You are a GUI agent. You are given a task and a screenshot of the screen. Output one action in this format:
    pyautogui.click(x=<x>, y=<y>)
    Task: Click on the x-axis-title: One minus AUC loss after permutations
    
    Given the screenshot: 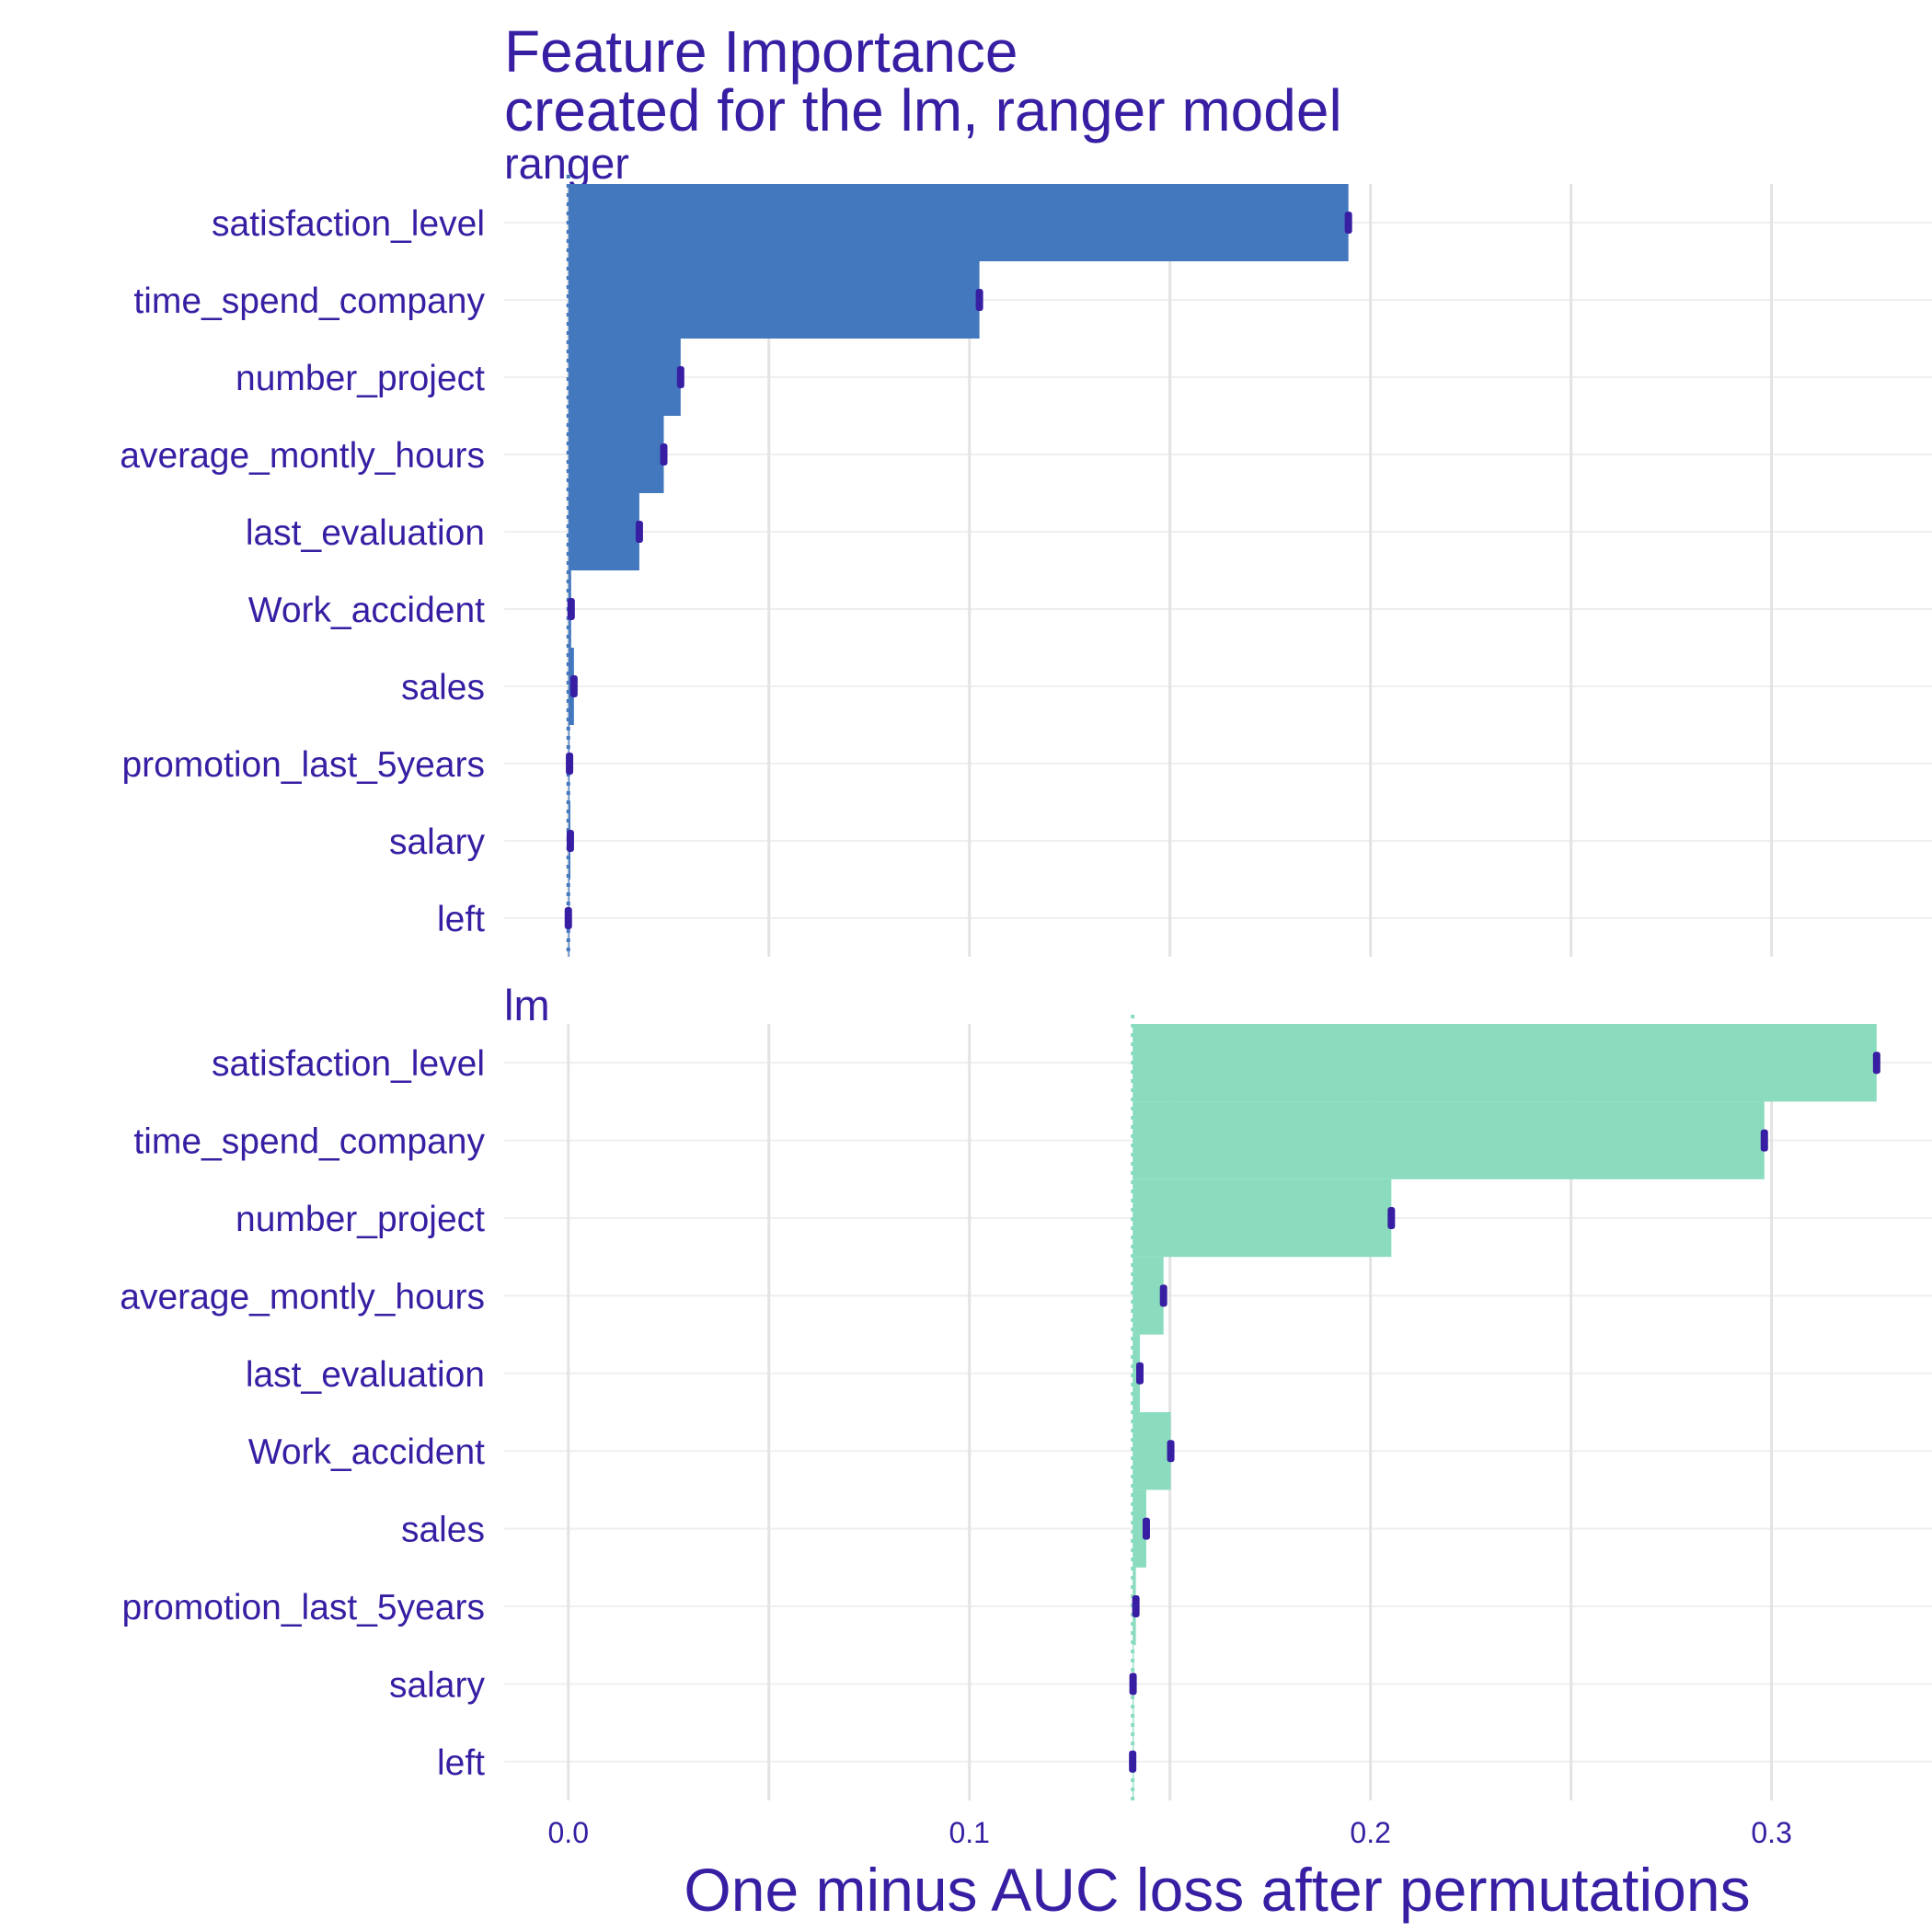 What is the action you would take?
    pyautogui.click(x=1217, y=1890)
    